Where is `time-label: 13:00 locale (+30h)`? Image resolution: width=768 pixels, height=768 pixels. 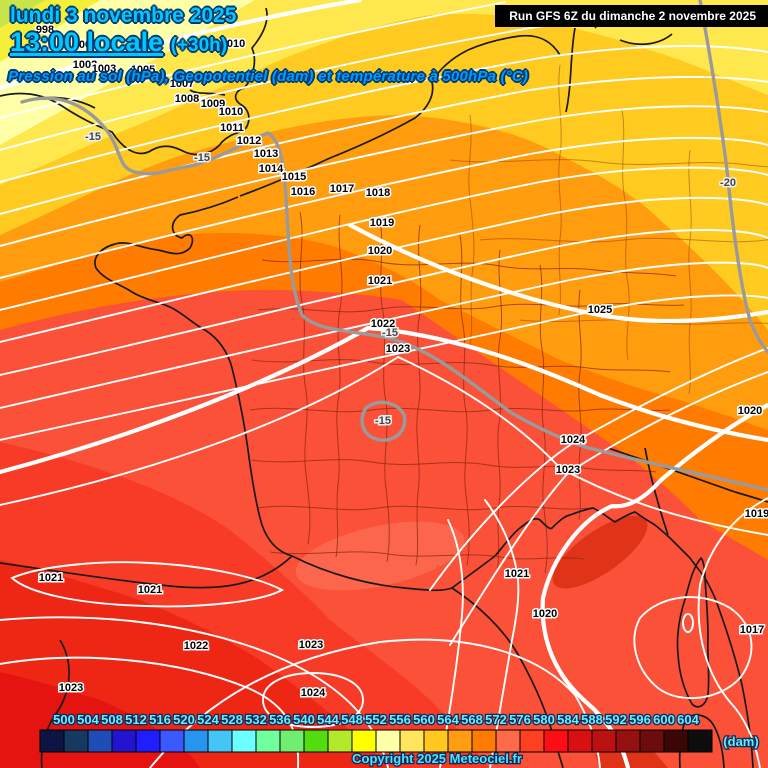
time-label: 13:00 locale (+30h) is located at coordinates (118, 42).